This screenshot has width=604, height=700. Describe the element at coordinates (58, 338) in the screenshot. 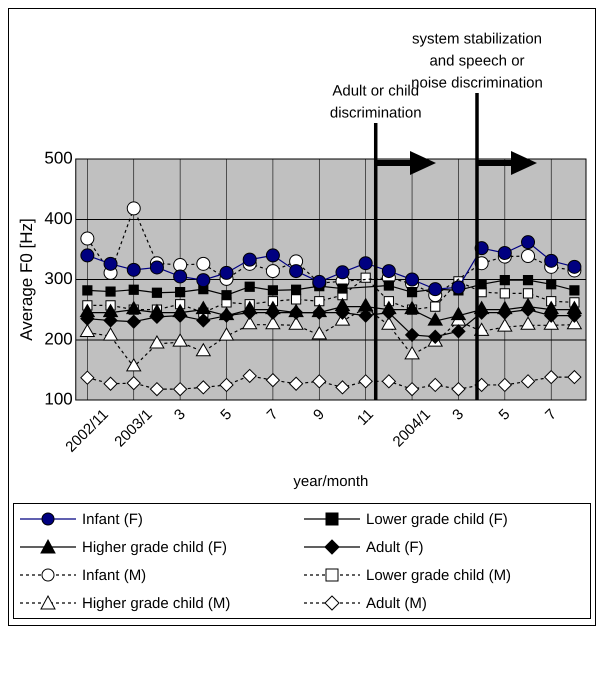

I see `y-tick-label: 200` at that location.